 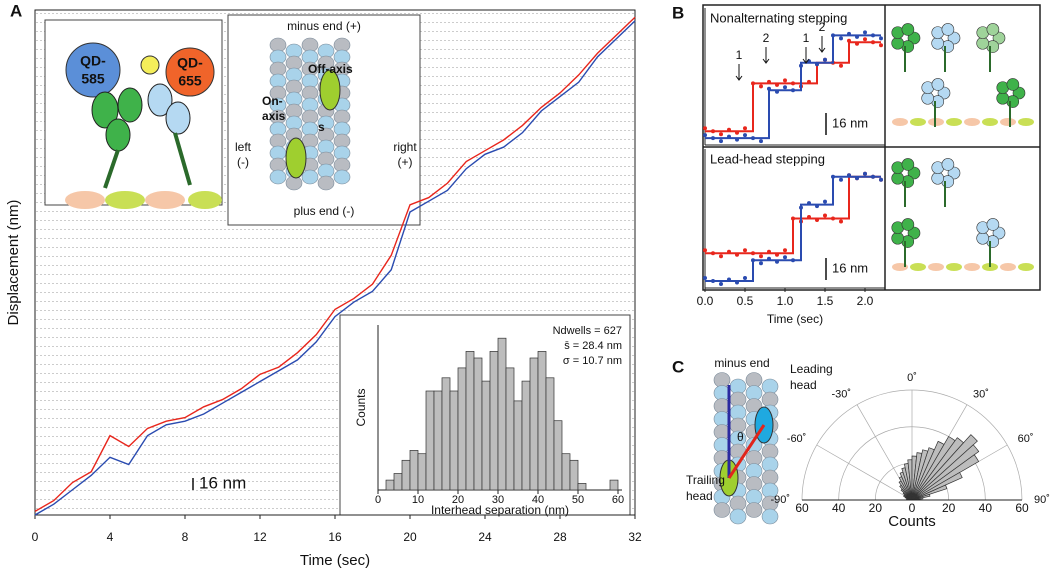 I want to click on panel-label: B, so click(x=678, y=12).